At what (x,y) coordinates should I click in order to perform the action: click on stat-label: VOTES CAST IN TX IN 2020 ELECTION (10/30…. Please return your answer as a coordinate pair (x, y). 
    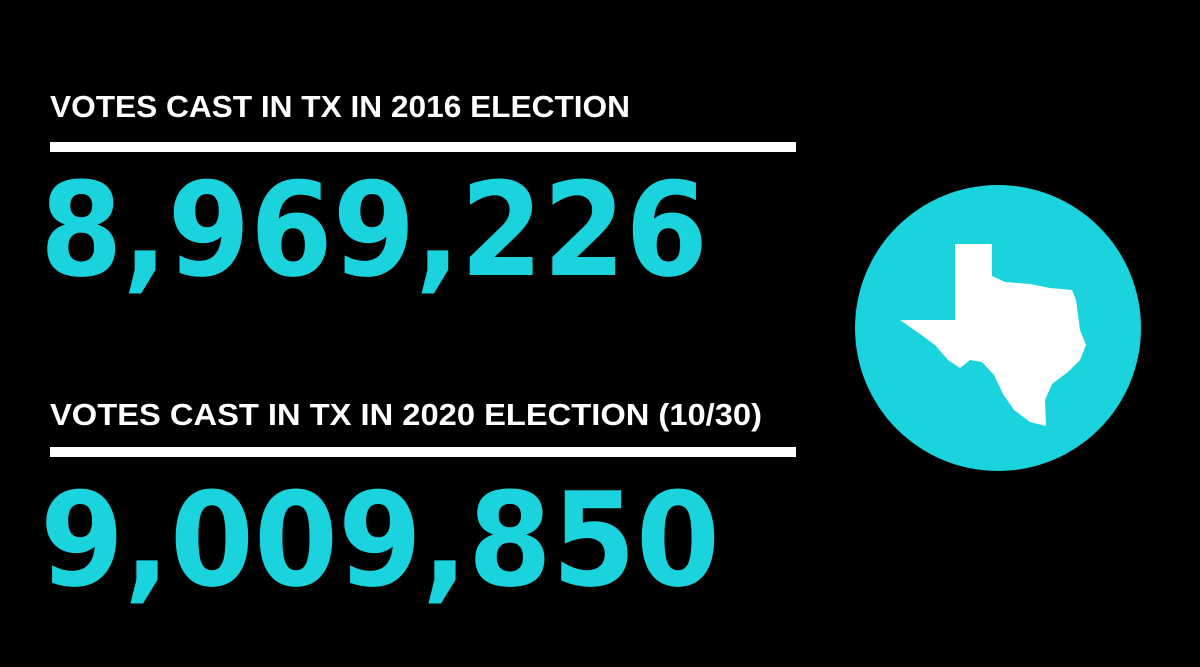
    Looking at the image, I should click on (406, 414).